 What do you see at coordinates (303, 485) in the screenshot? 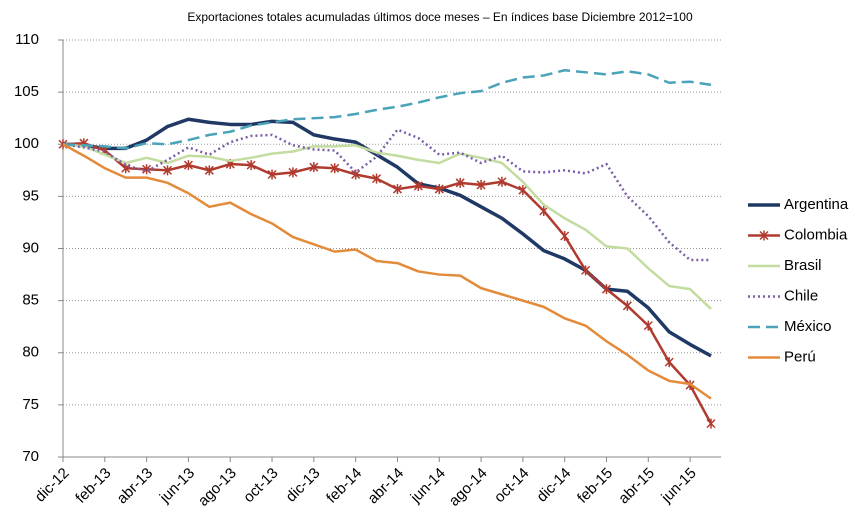
I see `x-tick-label: dic-13` at bounding box center [303, 485].